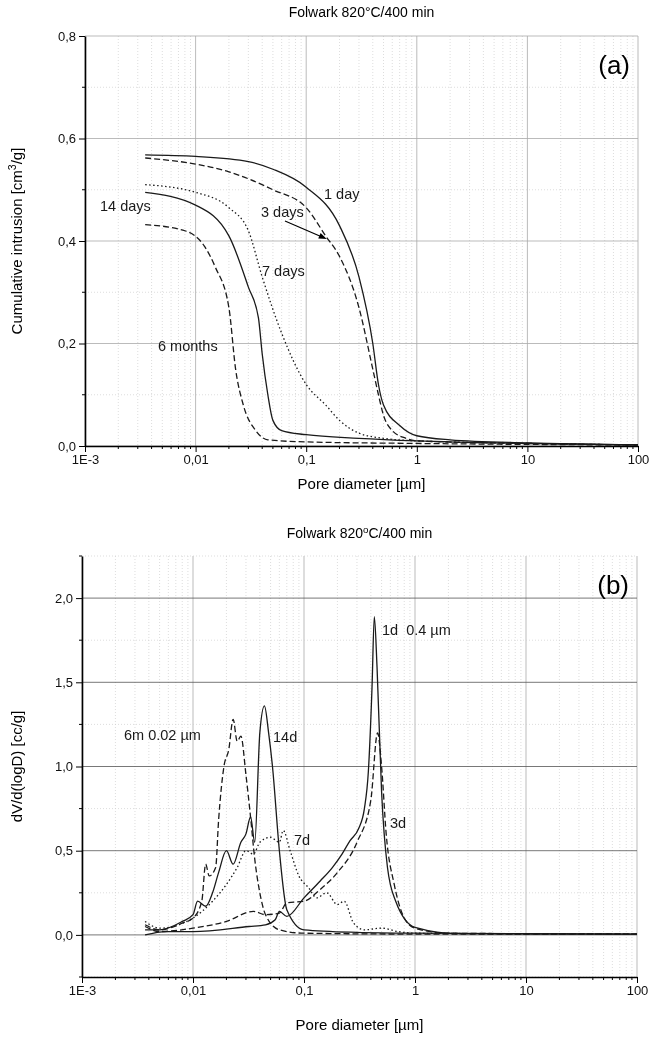  I want to click on series-label: 3d, so click(398, 823).